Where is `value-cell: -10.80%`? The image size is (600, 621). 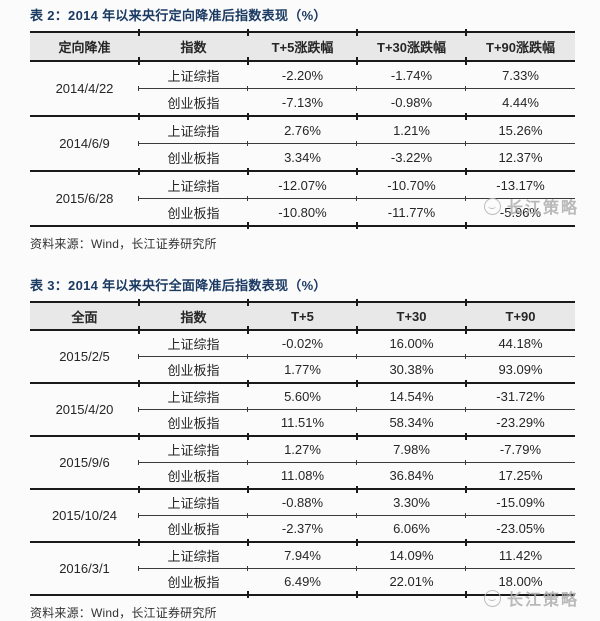
value-cell: -10.80% is located at coordinates (302, 212).